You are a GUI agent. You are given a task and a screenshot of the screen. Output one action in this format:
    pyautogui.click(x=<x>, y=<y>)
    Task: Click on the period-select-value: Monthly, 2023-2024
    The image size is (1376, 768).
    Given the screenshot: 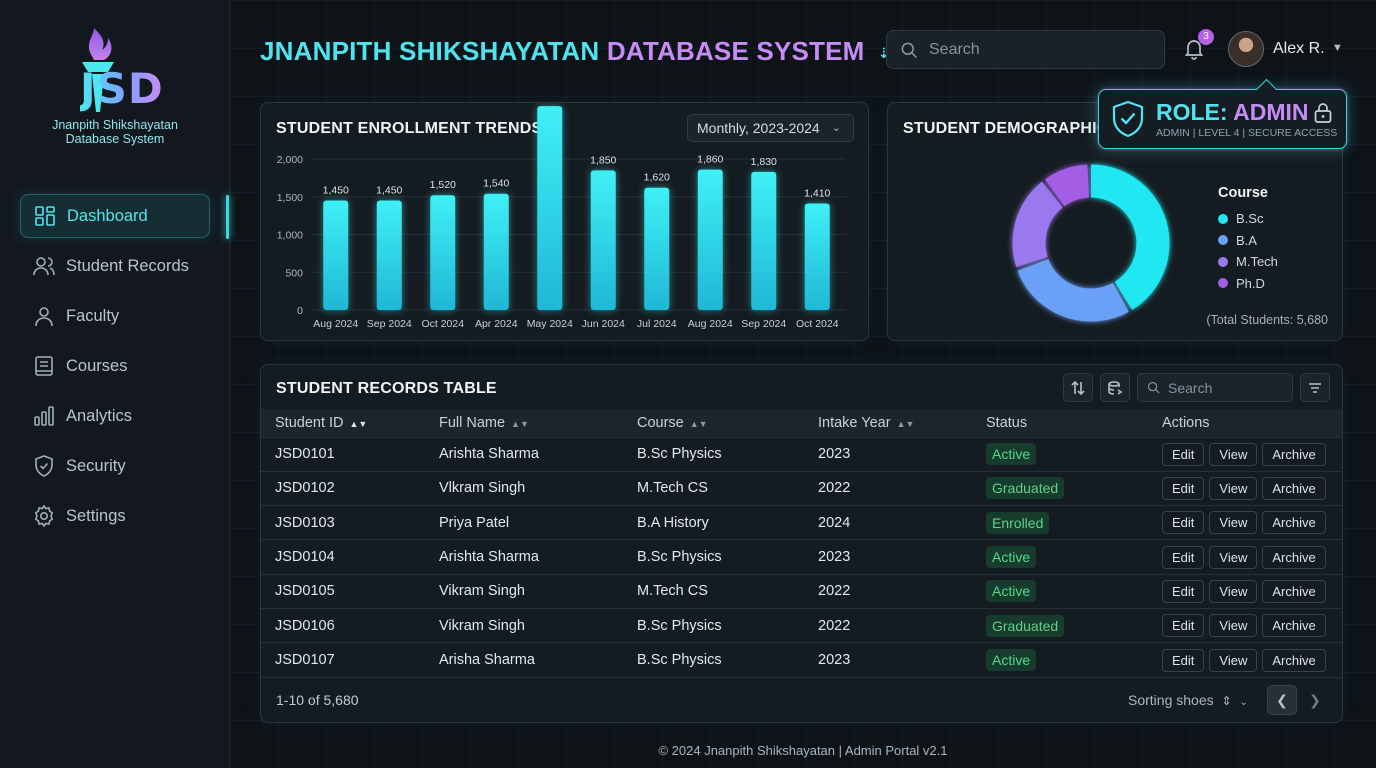 What is the action you would take?
    pyautogui.click(x=758, y=128)
    